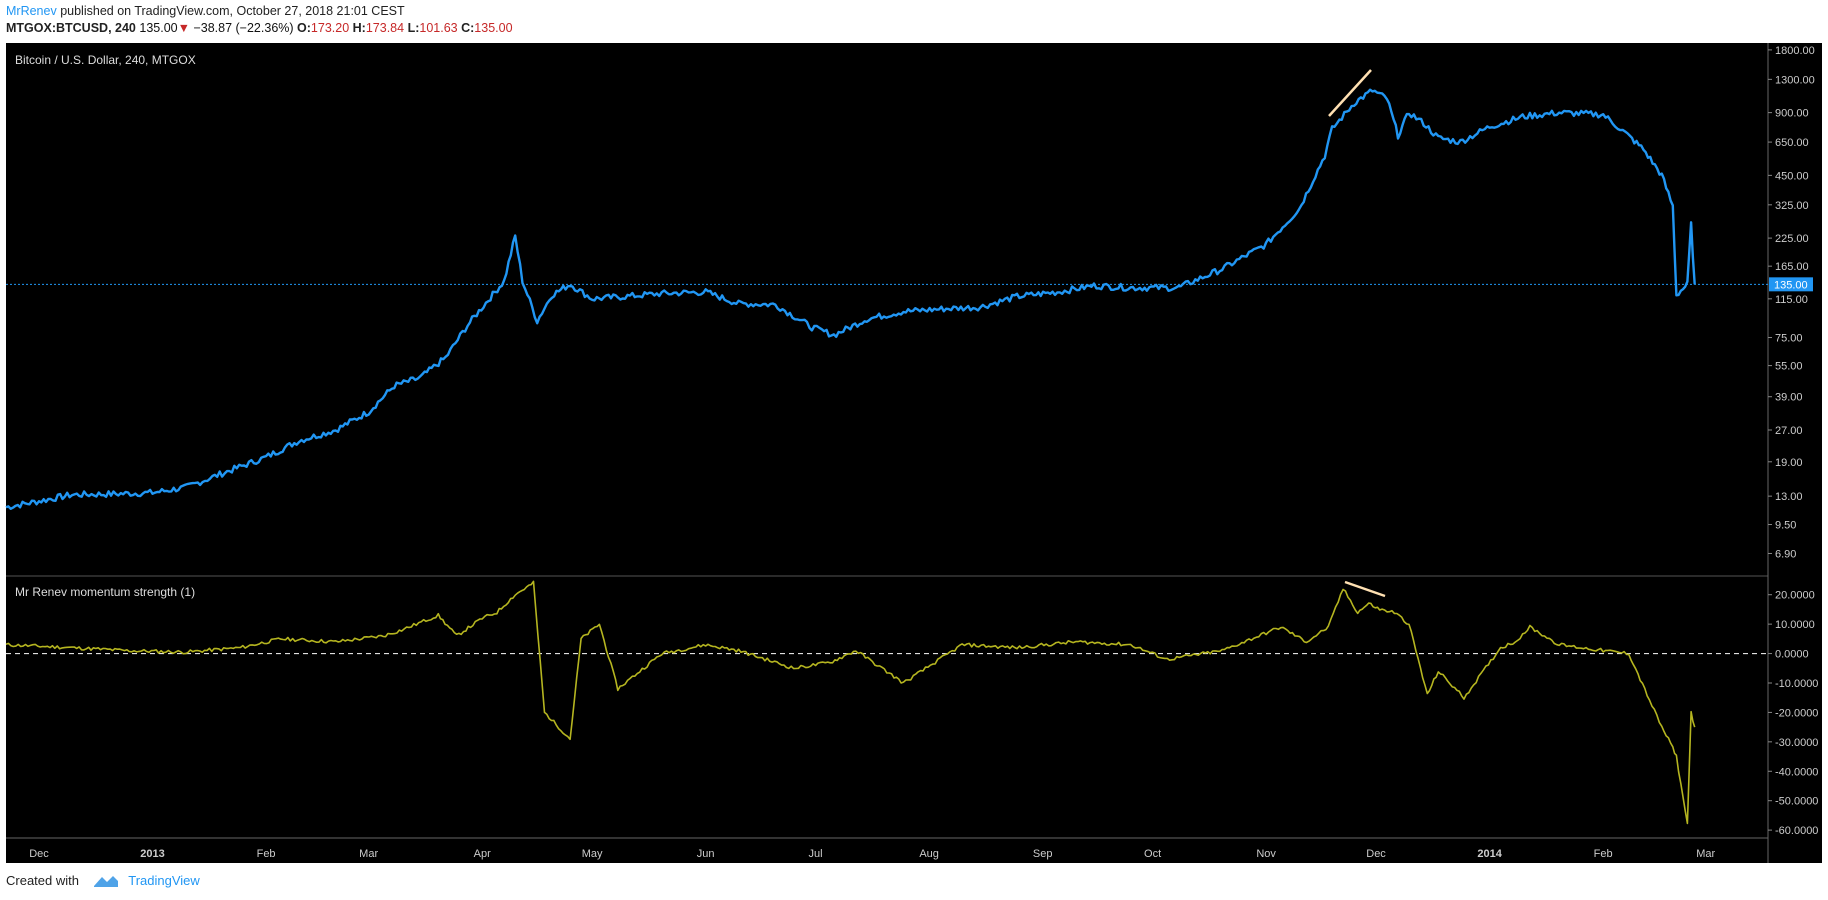 The image size is (1828, 900). I want to click on price-tick-label: 19.00, so click(1789, 463).